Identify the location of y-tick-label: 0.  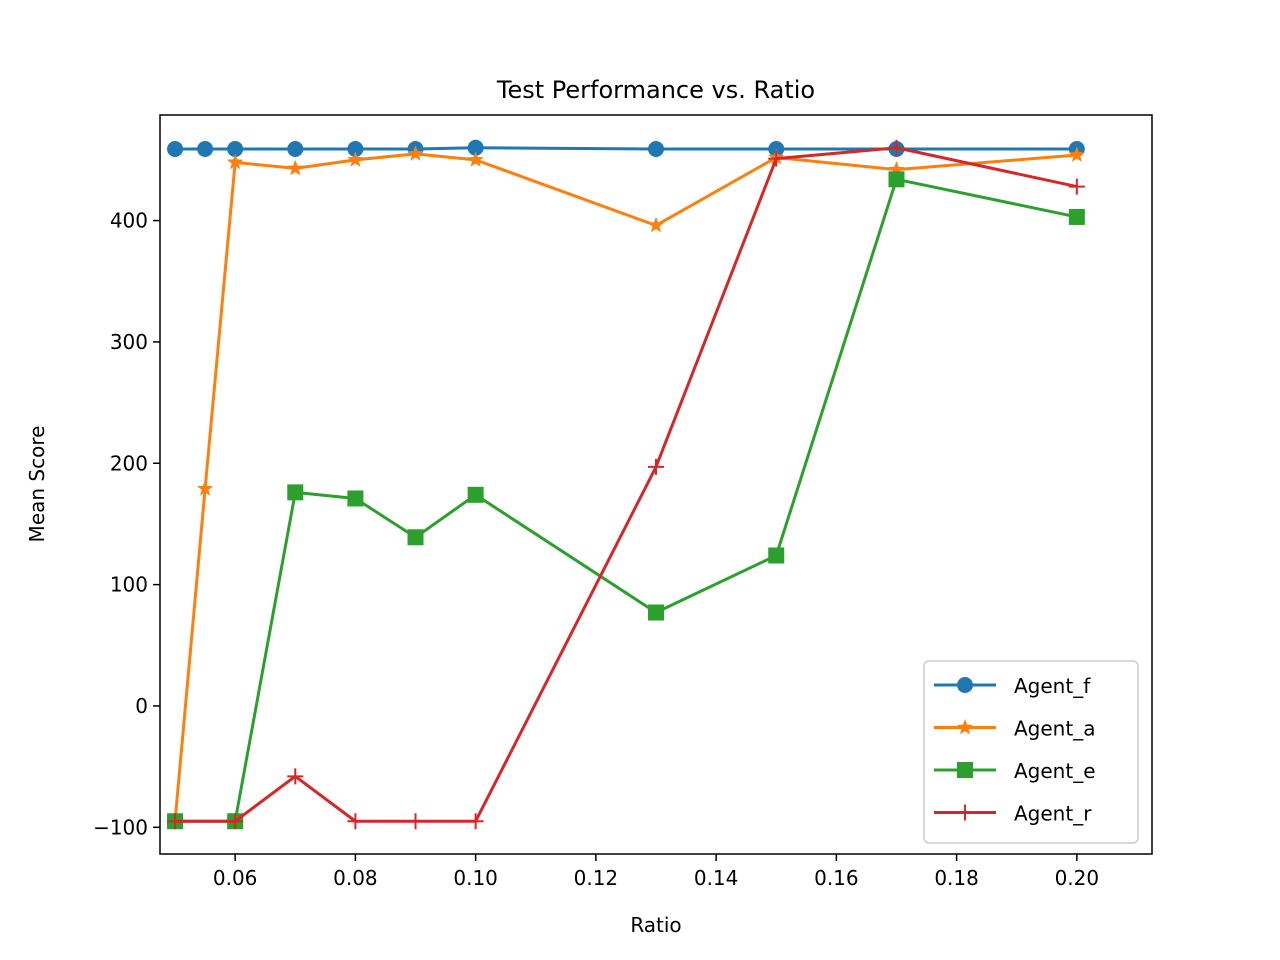
(141, 706).